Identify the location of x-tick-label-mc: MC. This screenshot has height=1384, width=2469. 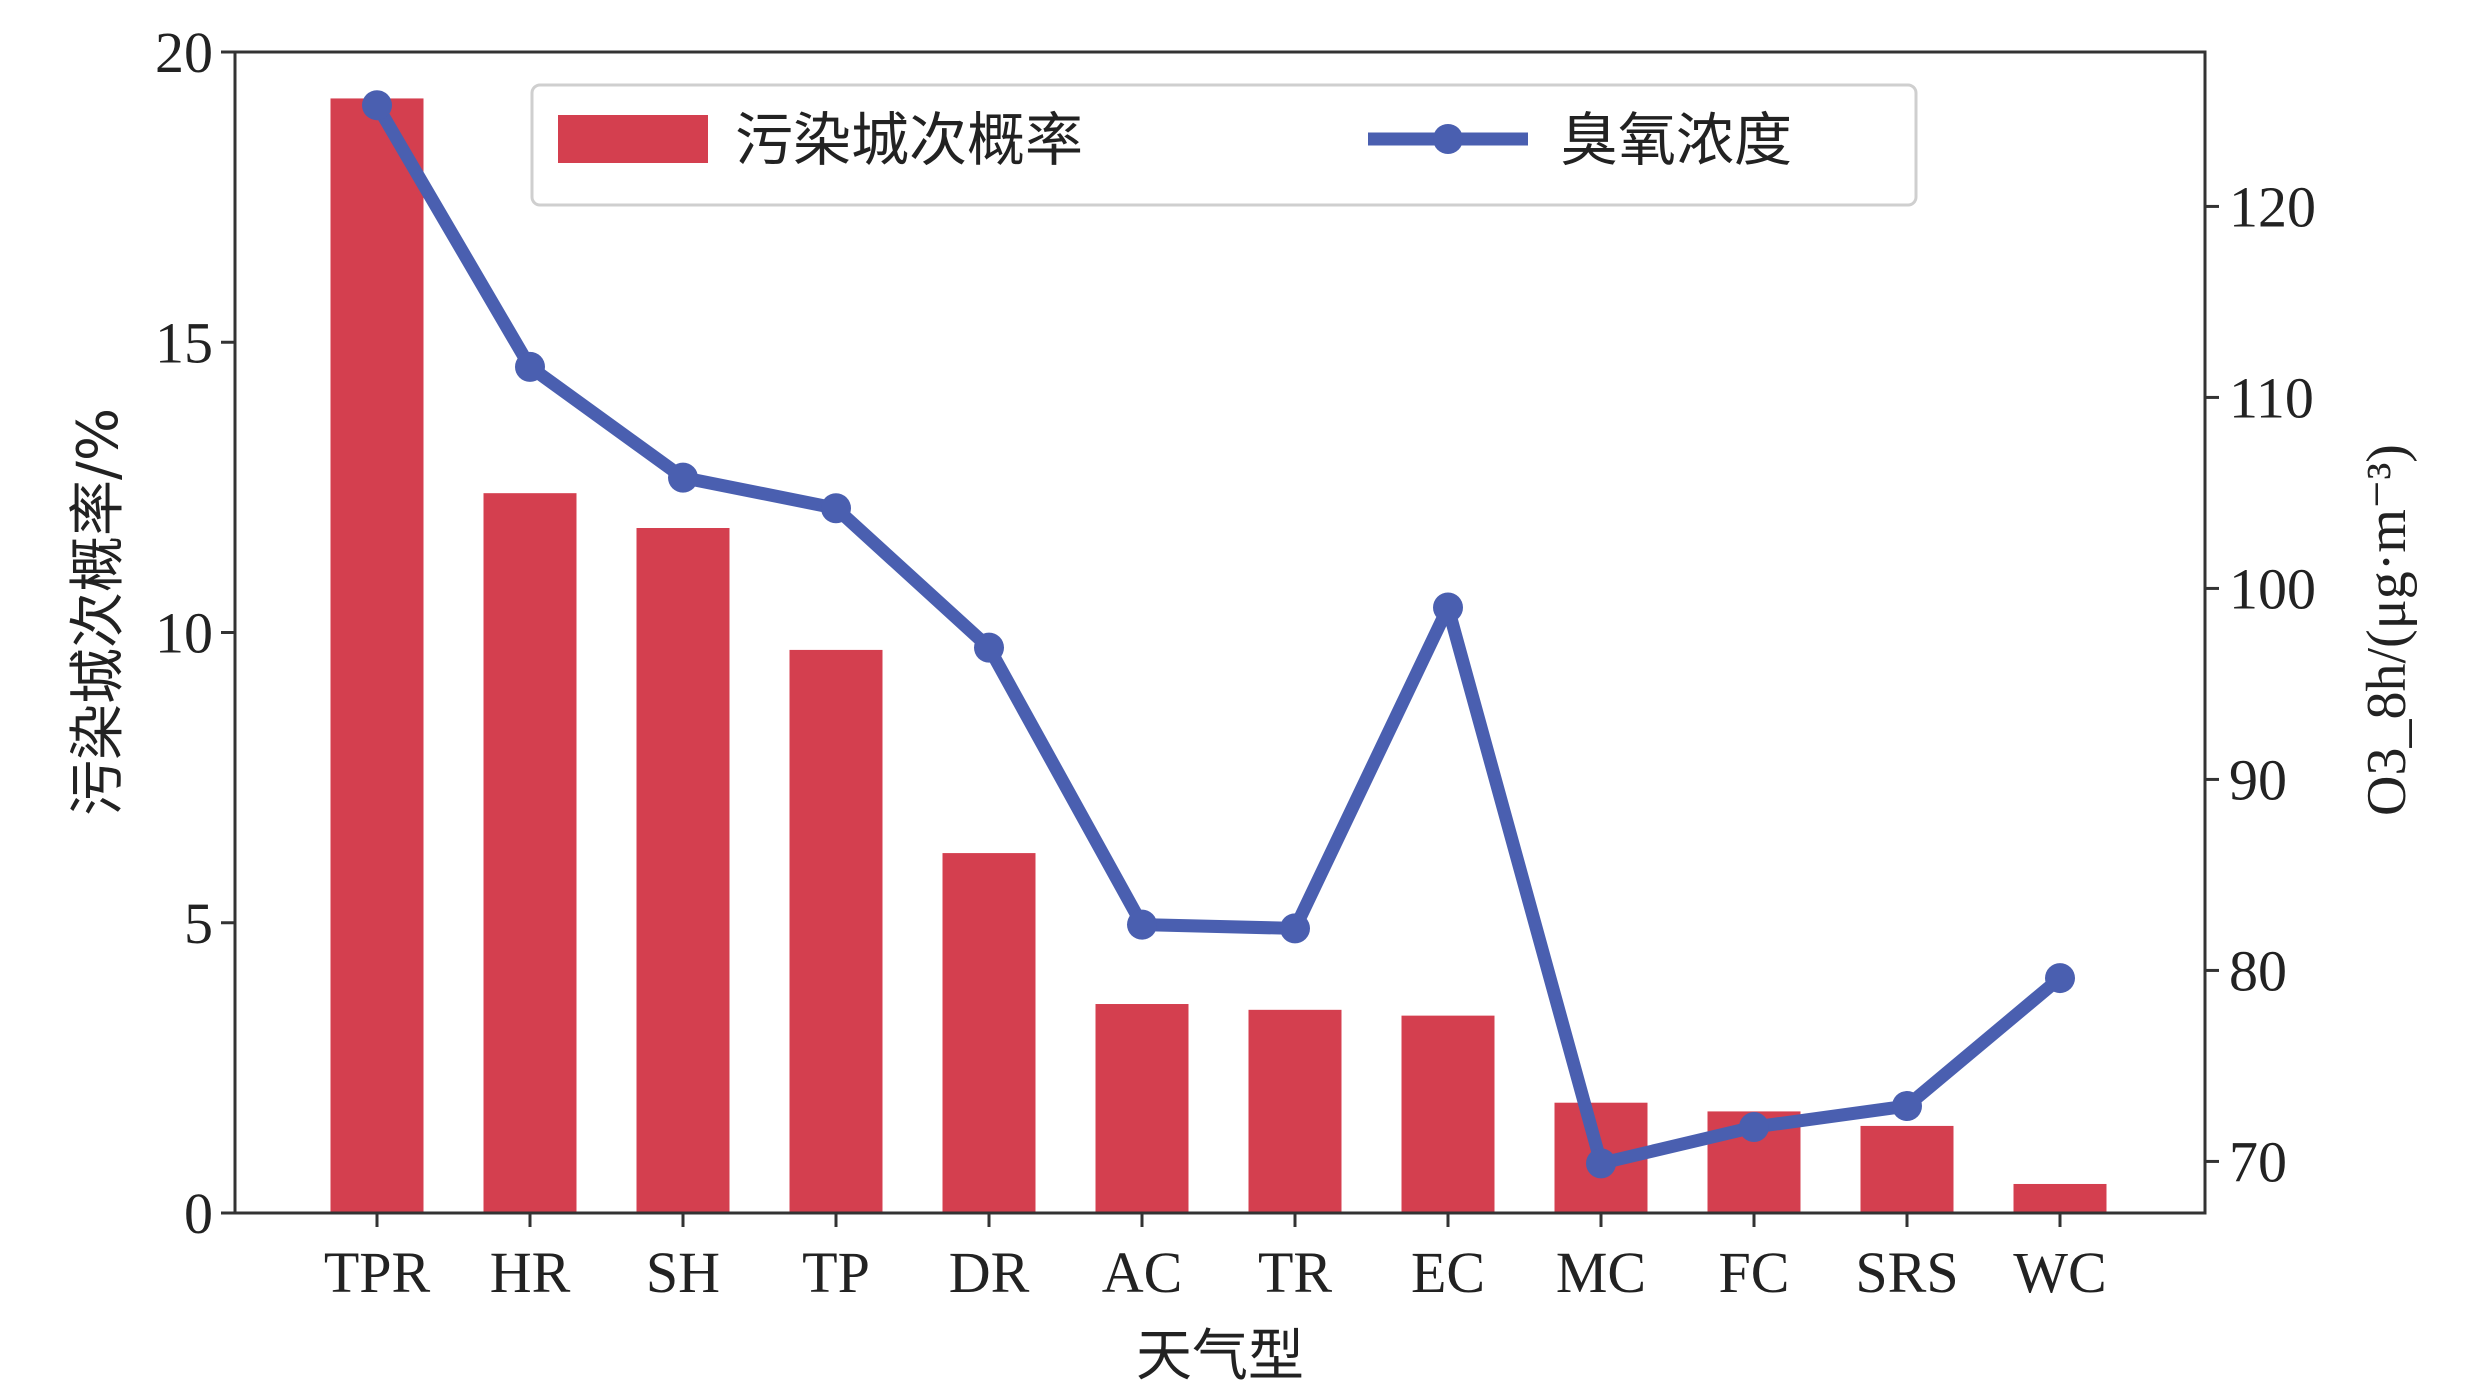
(1601, 1272).